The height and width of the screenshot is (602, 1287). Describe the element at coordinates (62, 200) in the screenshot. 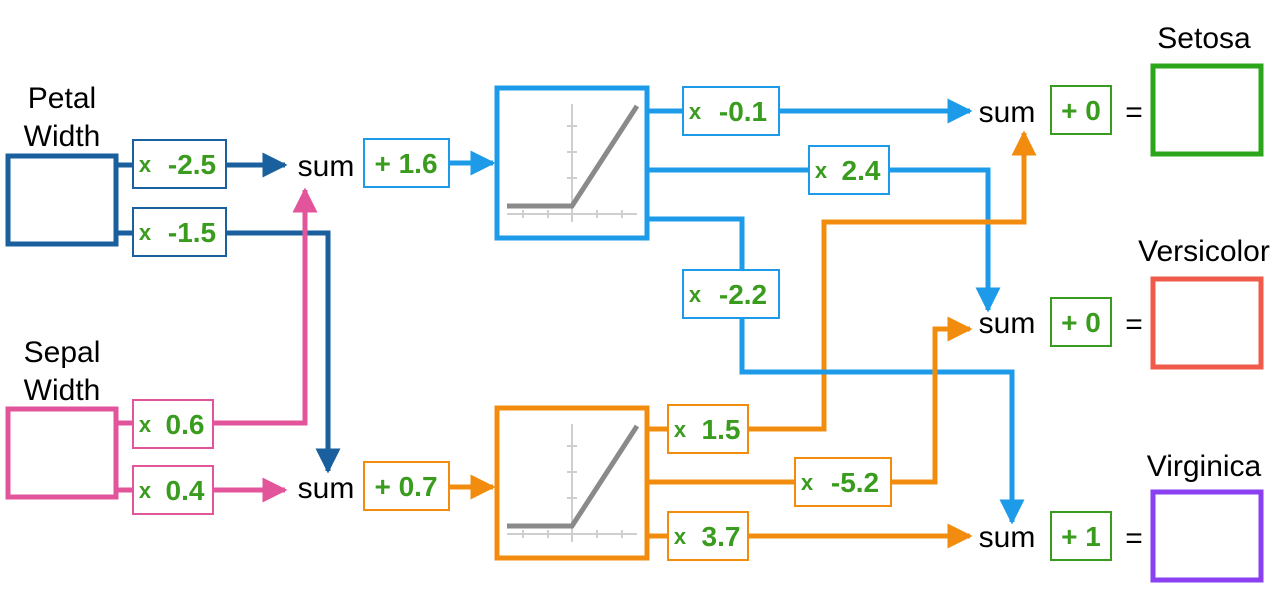

I see `petal-width-box` at that location.